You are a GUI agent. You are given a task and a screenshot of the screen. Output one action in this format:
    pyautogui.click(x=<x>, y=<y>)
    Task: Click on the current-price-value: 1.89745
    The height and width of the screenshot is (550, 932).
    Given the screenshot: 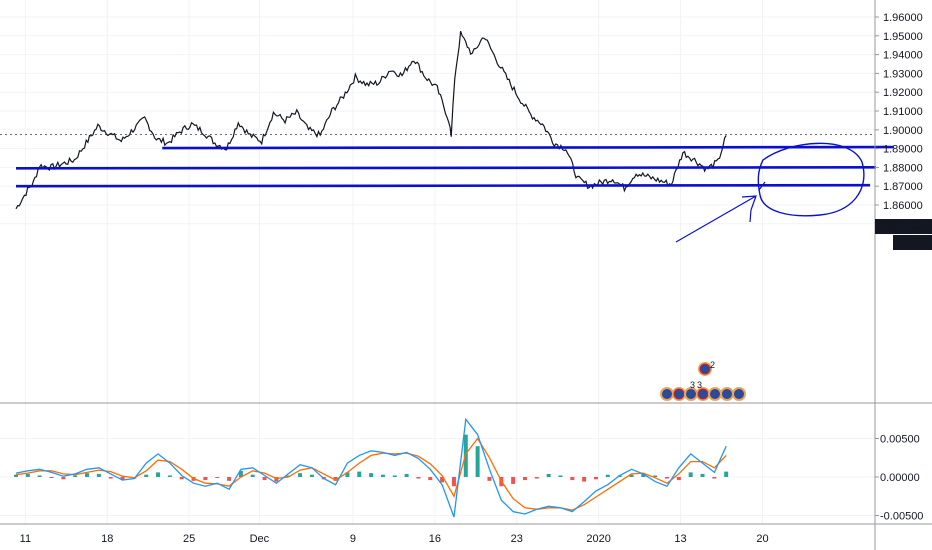 What is the action you would take?
    pyautogui.click(x=900, y=227)
    